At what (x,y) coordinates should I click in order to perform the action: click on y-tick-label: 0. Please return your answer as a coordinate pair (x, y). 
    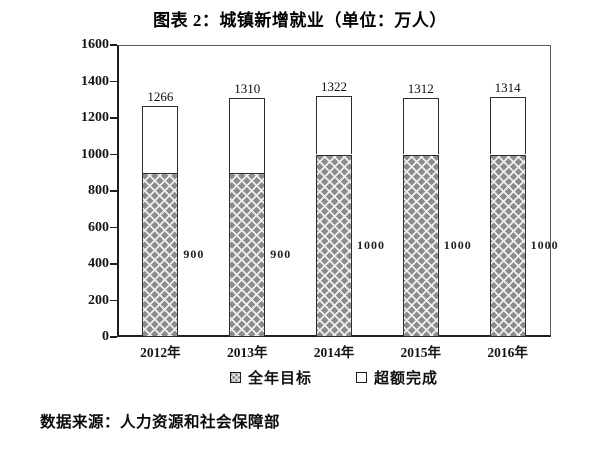
    Looking at the image, I should click on (105, 336).